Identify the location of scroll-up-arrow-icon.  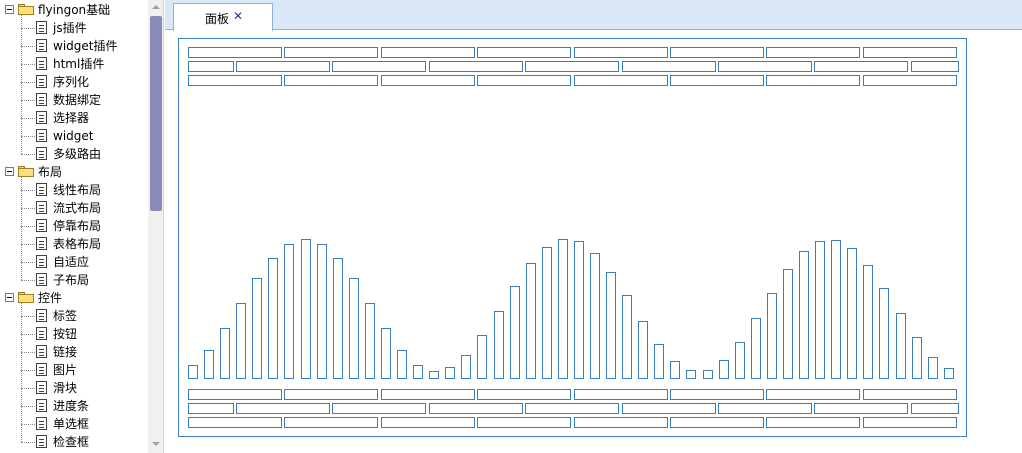
(155, 7).